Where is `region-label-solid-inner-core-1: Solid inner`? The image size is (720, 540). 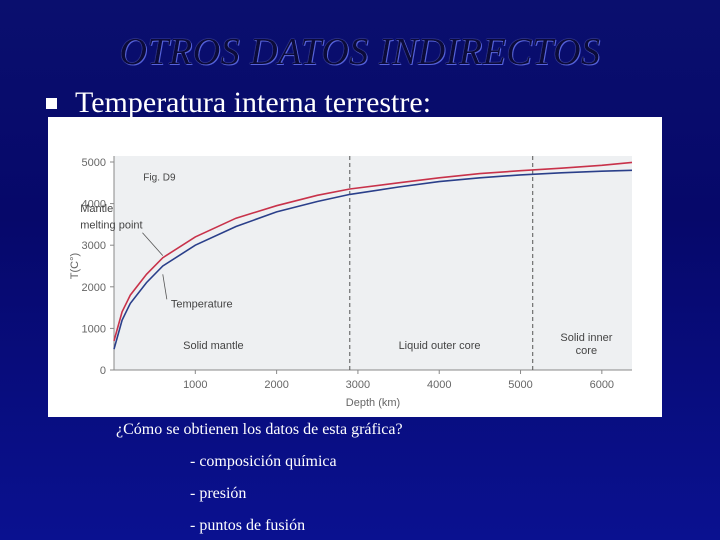
region-label-solid-inner-core-1: Solid inner is located at coordinates (586, 338).